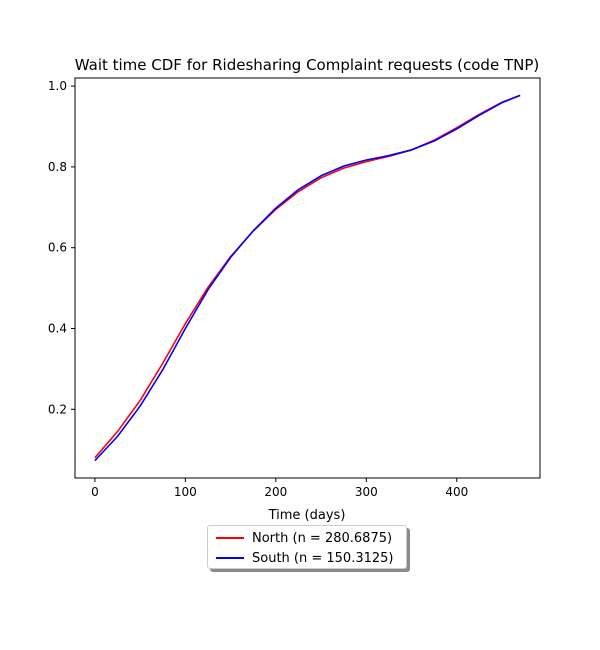  What do you see at coordinates (275, 492) in the screenshot?
I see `x-tick-label: 200` at bounding box center [275, 492].